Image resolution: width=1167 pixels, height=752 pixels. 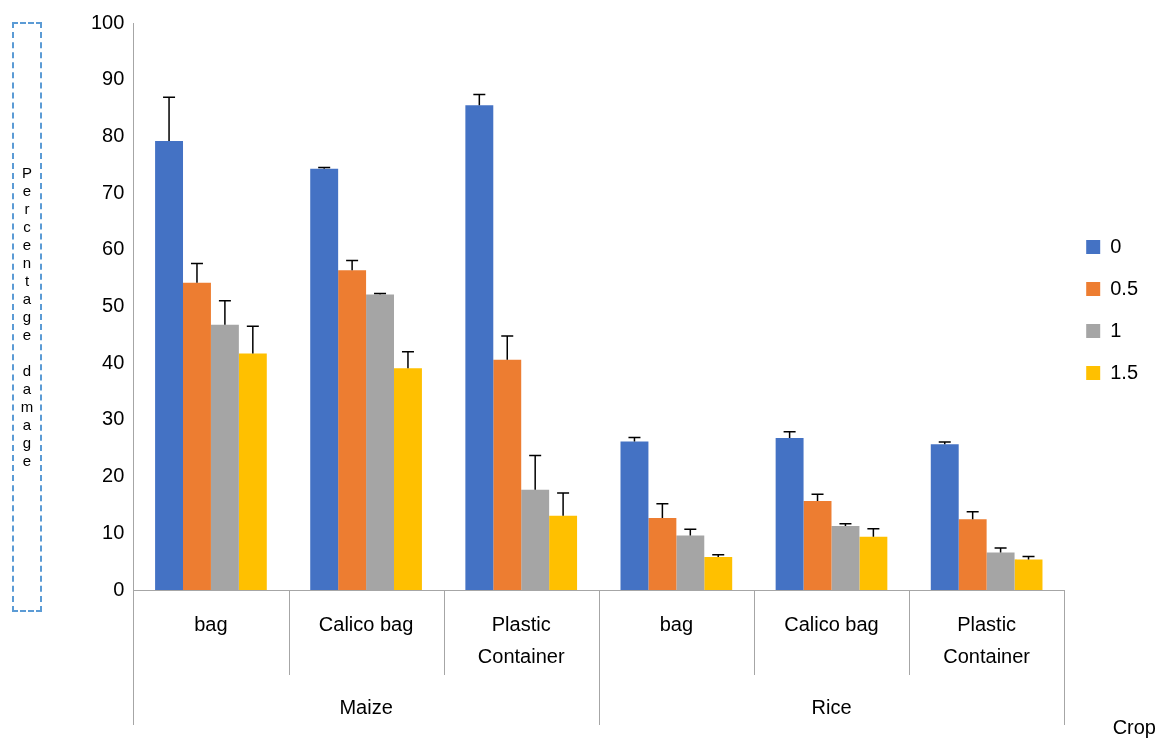 What do you see at coordinates (107, 21) in the screenshot?
I see `y-tick-label: 100` at bounding box center [107, 21].